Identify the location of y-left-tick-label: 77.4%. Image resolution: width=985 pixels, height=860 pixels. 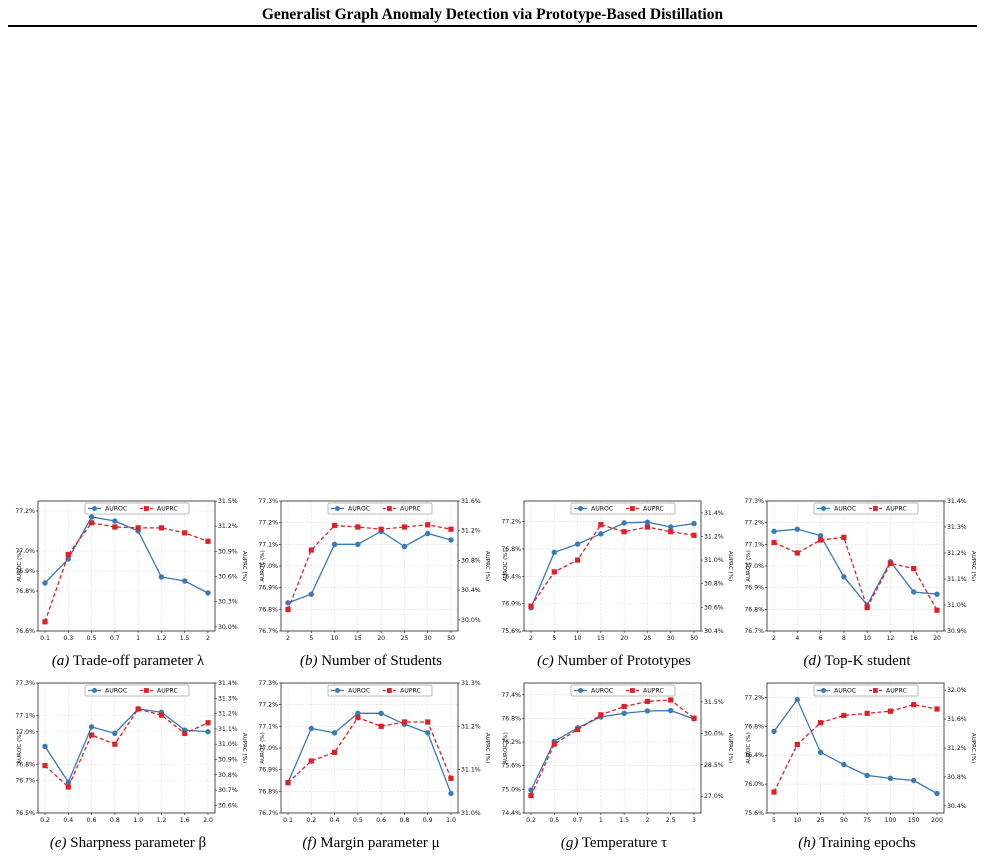
(511, 695).